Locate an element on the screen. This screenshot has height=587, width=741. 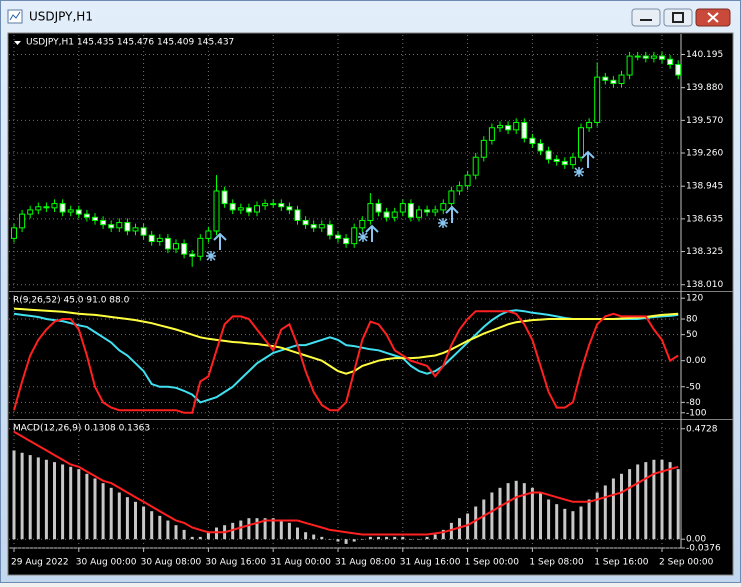
panel-title: MACD(12,26,9) 0.1308 0.1363 is located at coordinates (81, 429).